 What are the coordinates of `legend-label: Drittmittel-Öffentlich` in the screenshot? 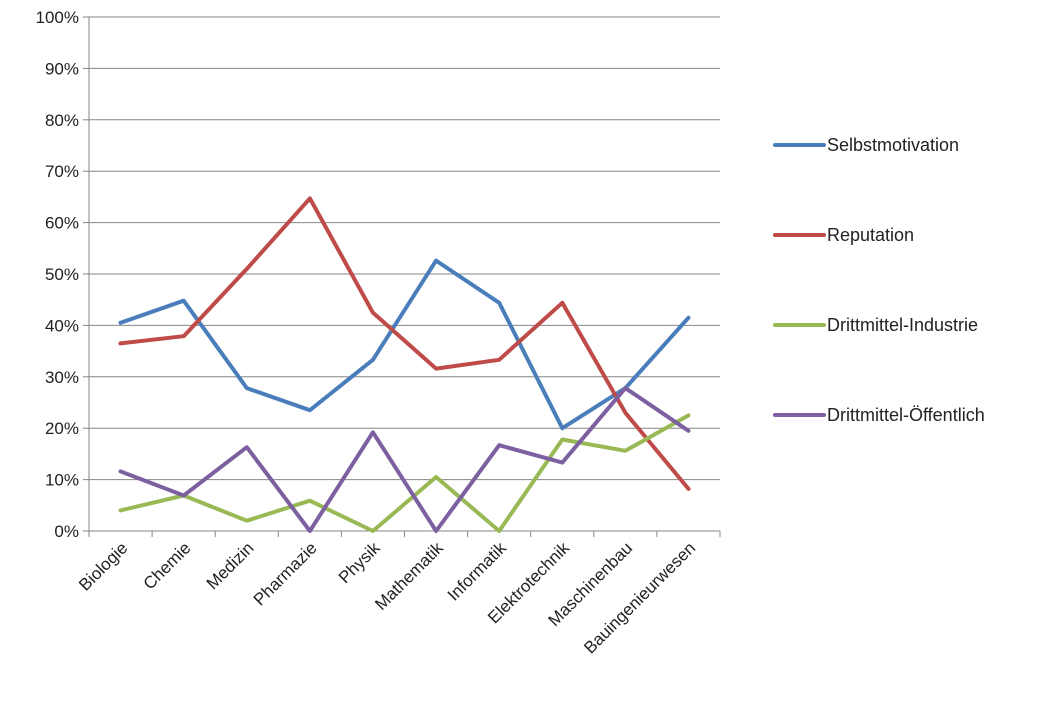 It's located at (906, 415).